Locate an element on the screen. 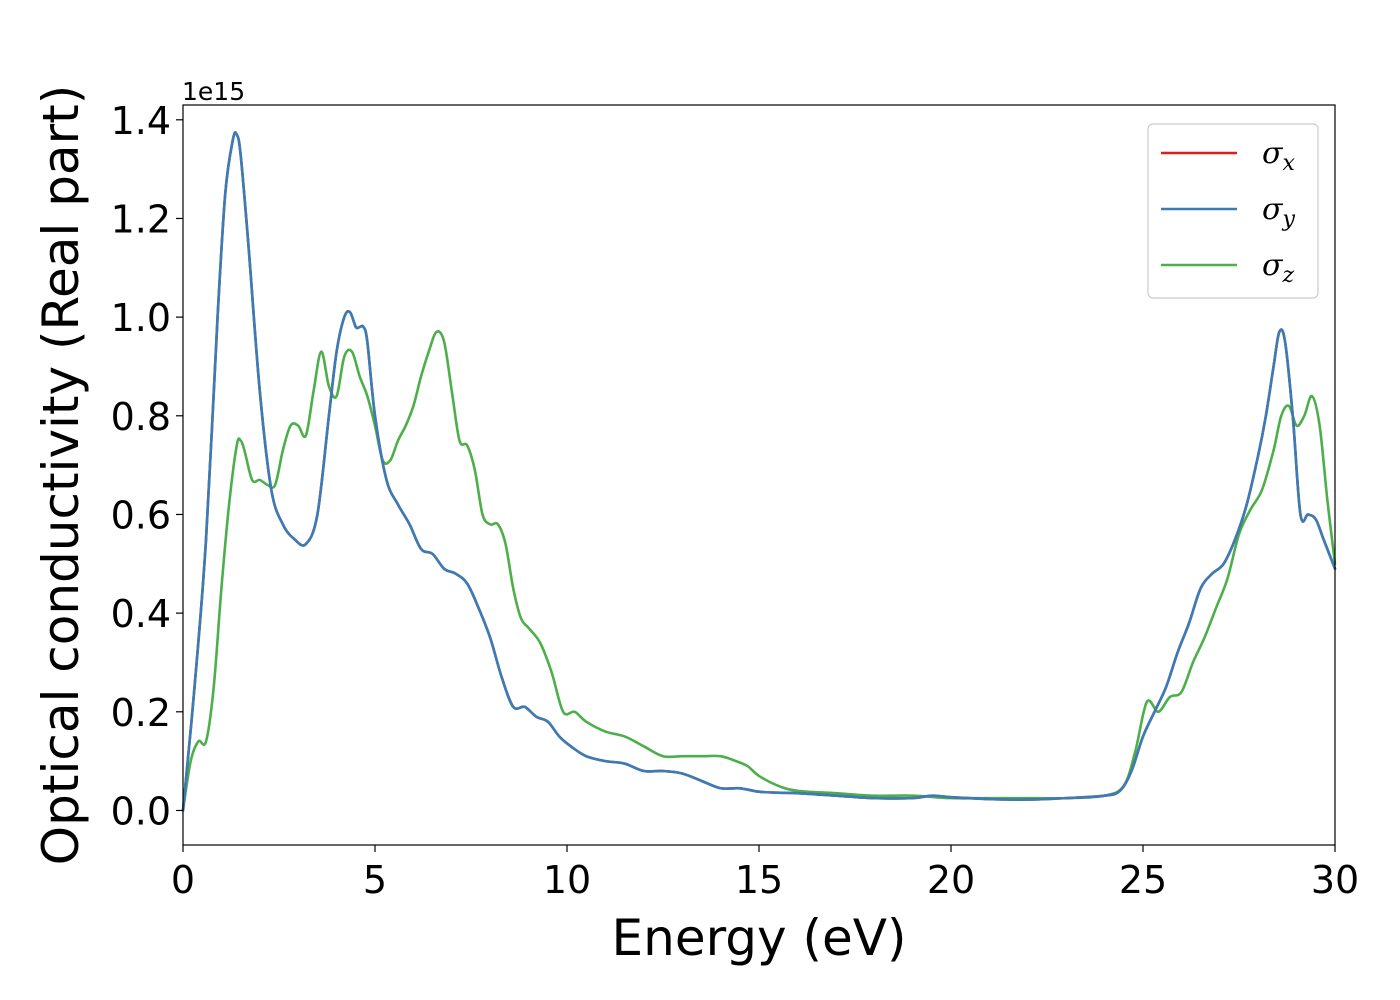  x-tick-label: 0 is located at coordinates (183, 880).